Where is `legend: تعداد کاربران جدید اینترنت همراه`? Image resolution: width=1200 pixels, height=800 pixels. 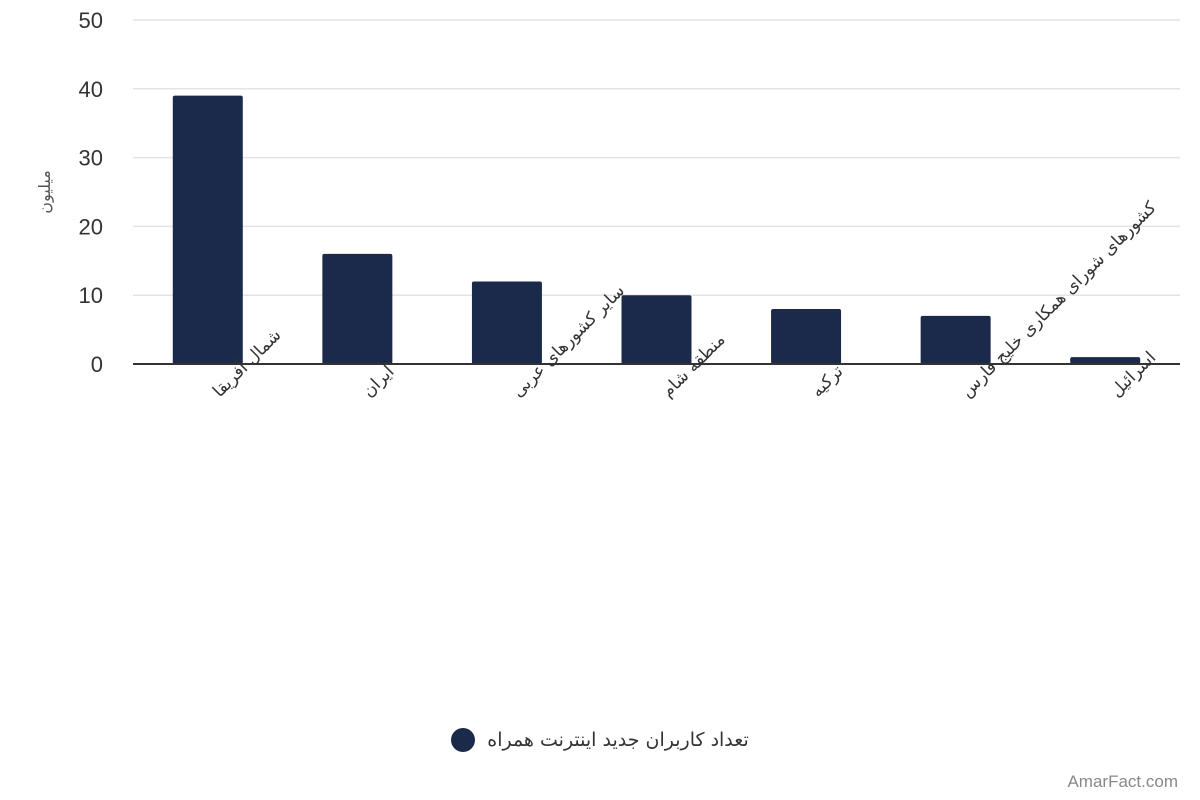
legend: تعداد کاربران جدید اینترنت همراه is located at coordinates (600, 740).